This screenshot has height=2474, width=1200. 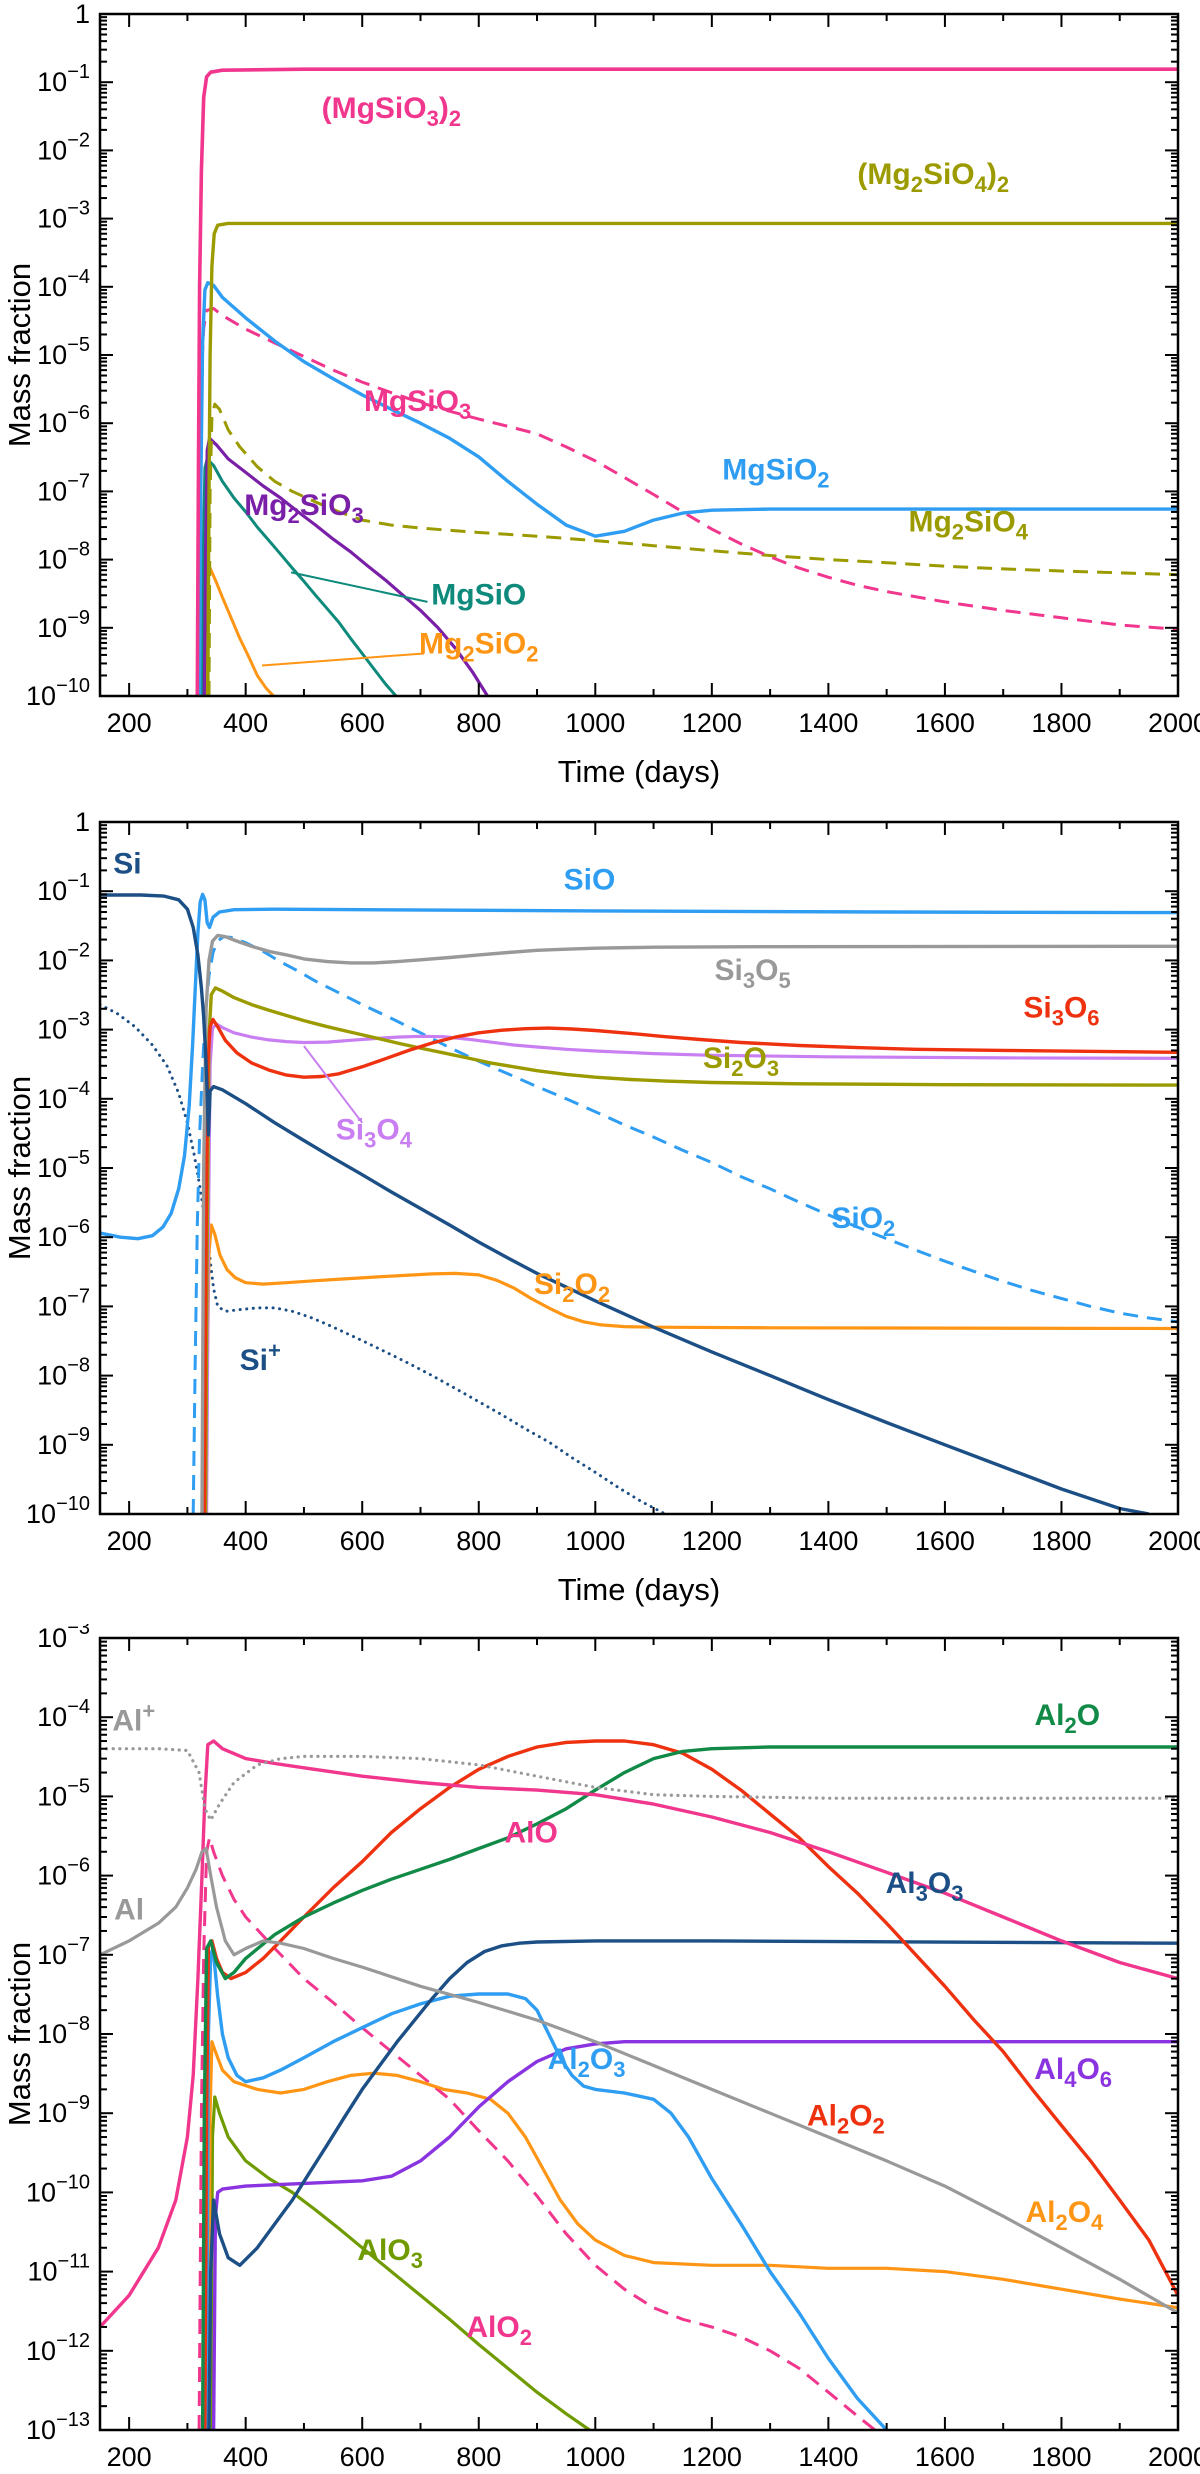 What do you see at coordinates (391, 111) in the screenshot?
I see `curve-label-mgsio-3-2: (MgSiO3)2` at bounding box center [391, 111].